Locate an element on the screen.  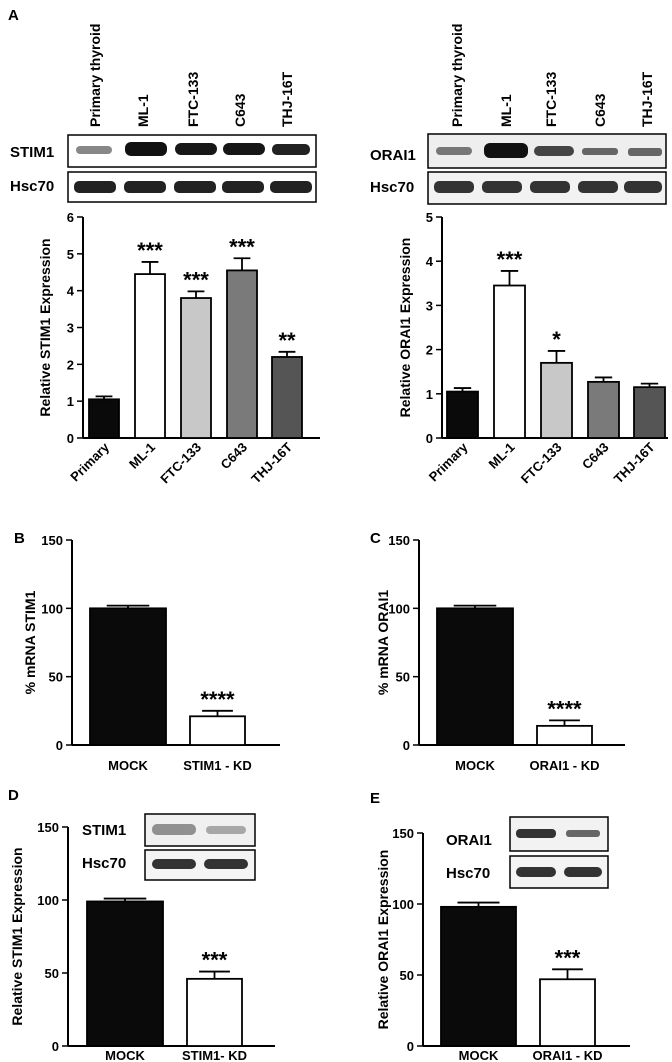
x-category-label: STIM1- KD is located at coordinates (214, 1055).